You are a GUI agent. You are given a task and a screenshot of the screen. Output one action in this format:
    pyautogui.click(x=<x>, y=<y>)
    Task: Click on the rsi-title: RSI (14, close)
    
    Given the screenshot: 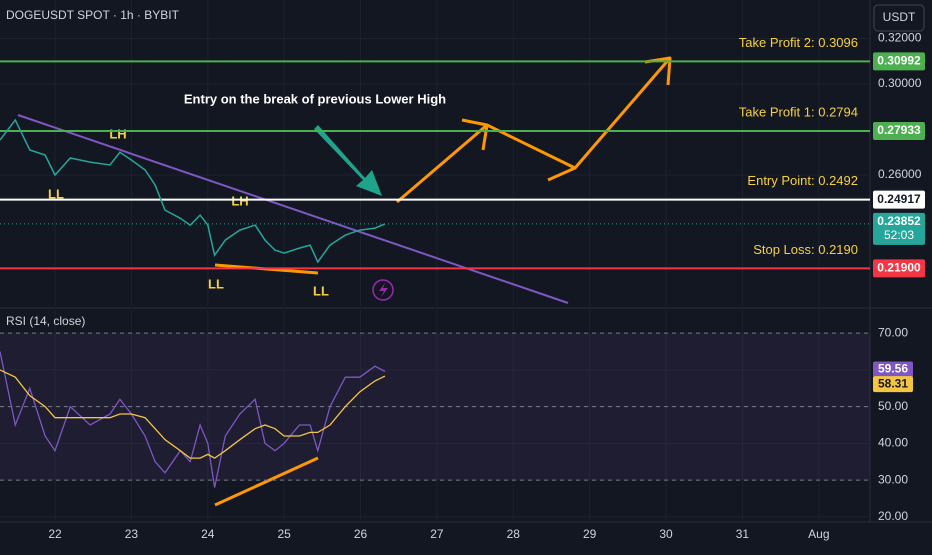 What is the action you would take?
    pyautogui.click(x=45, y=321)
    